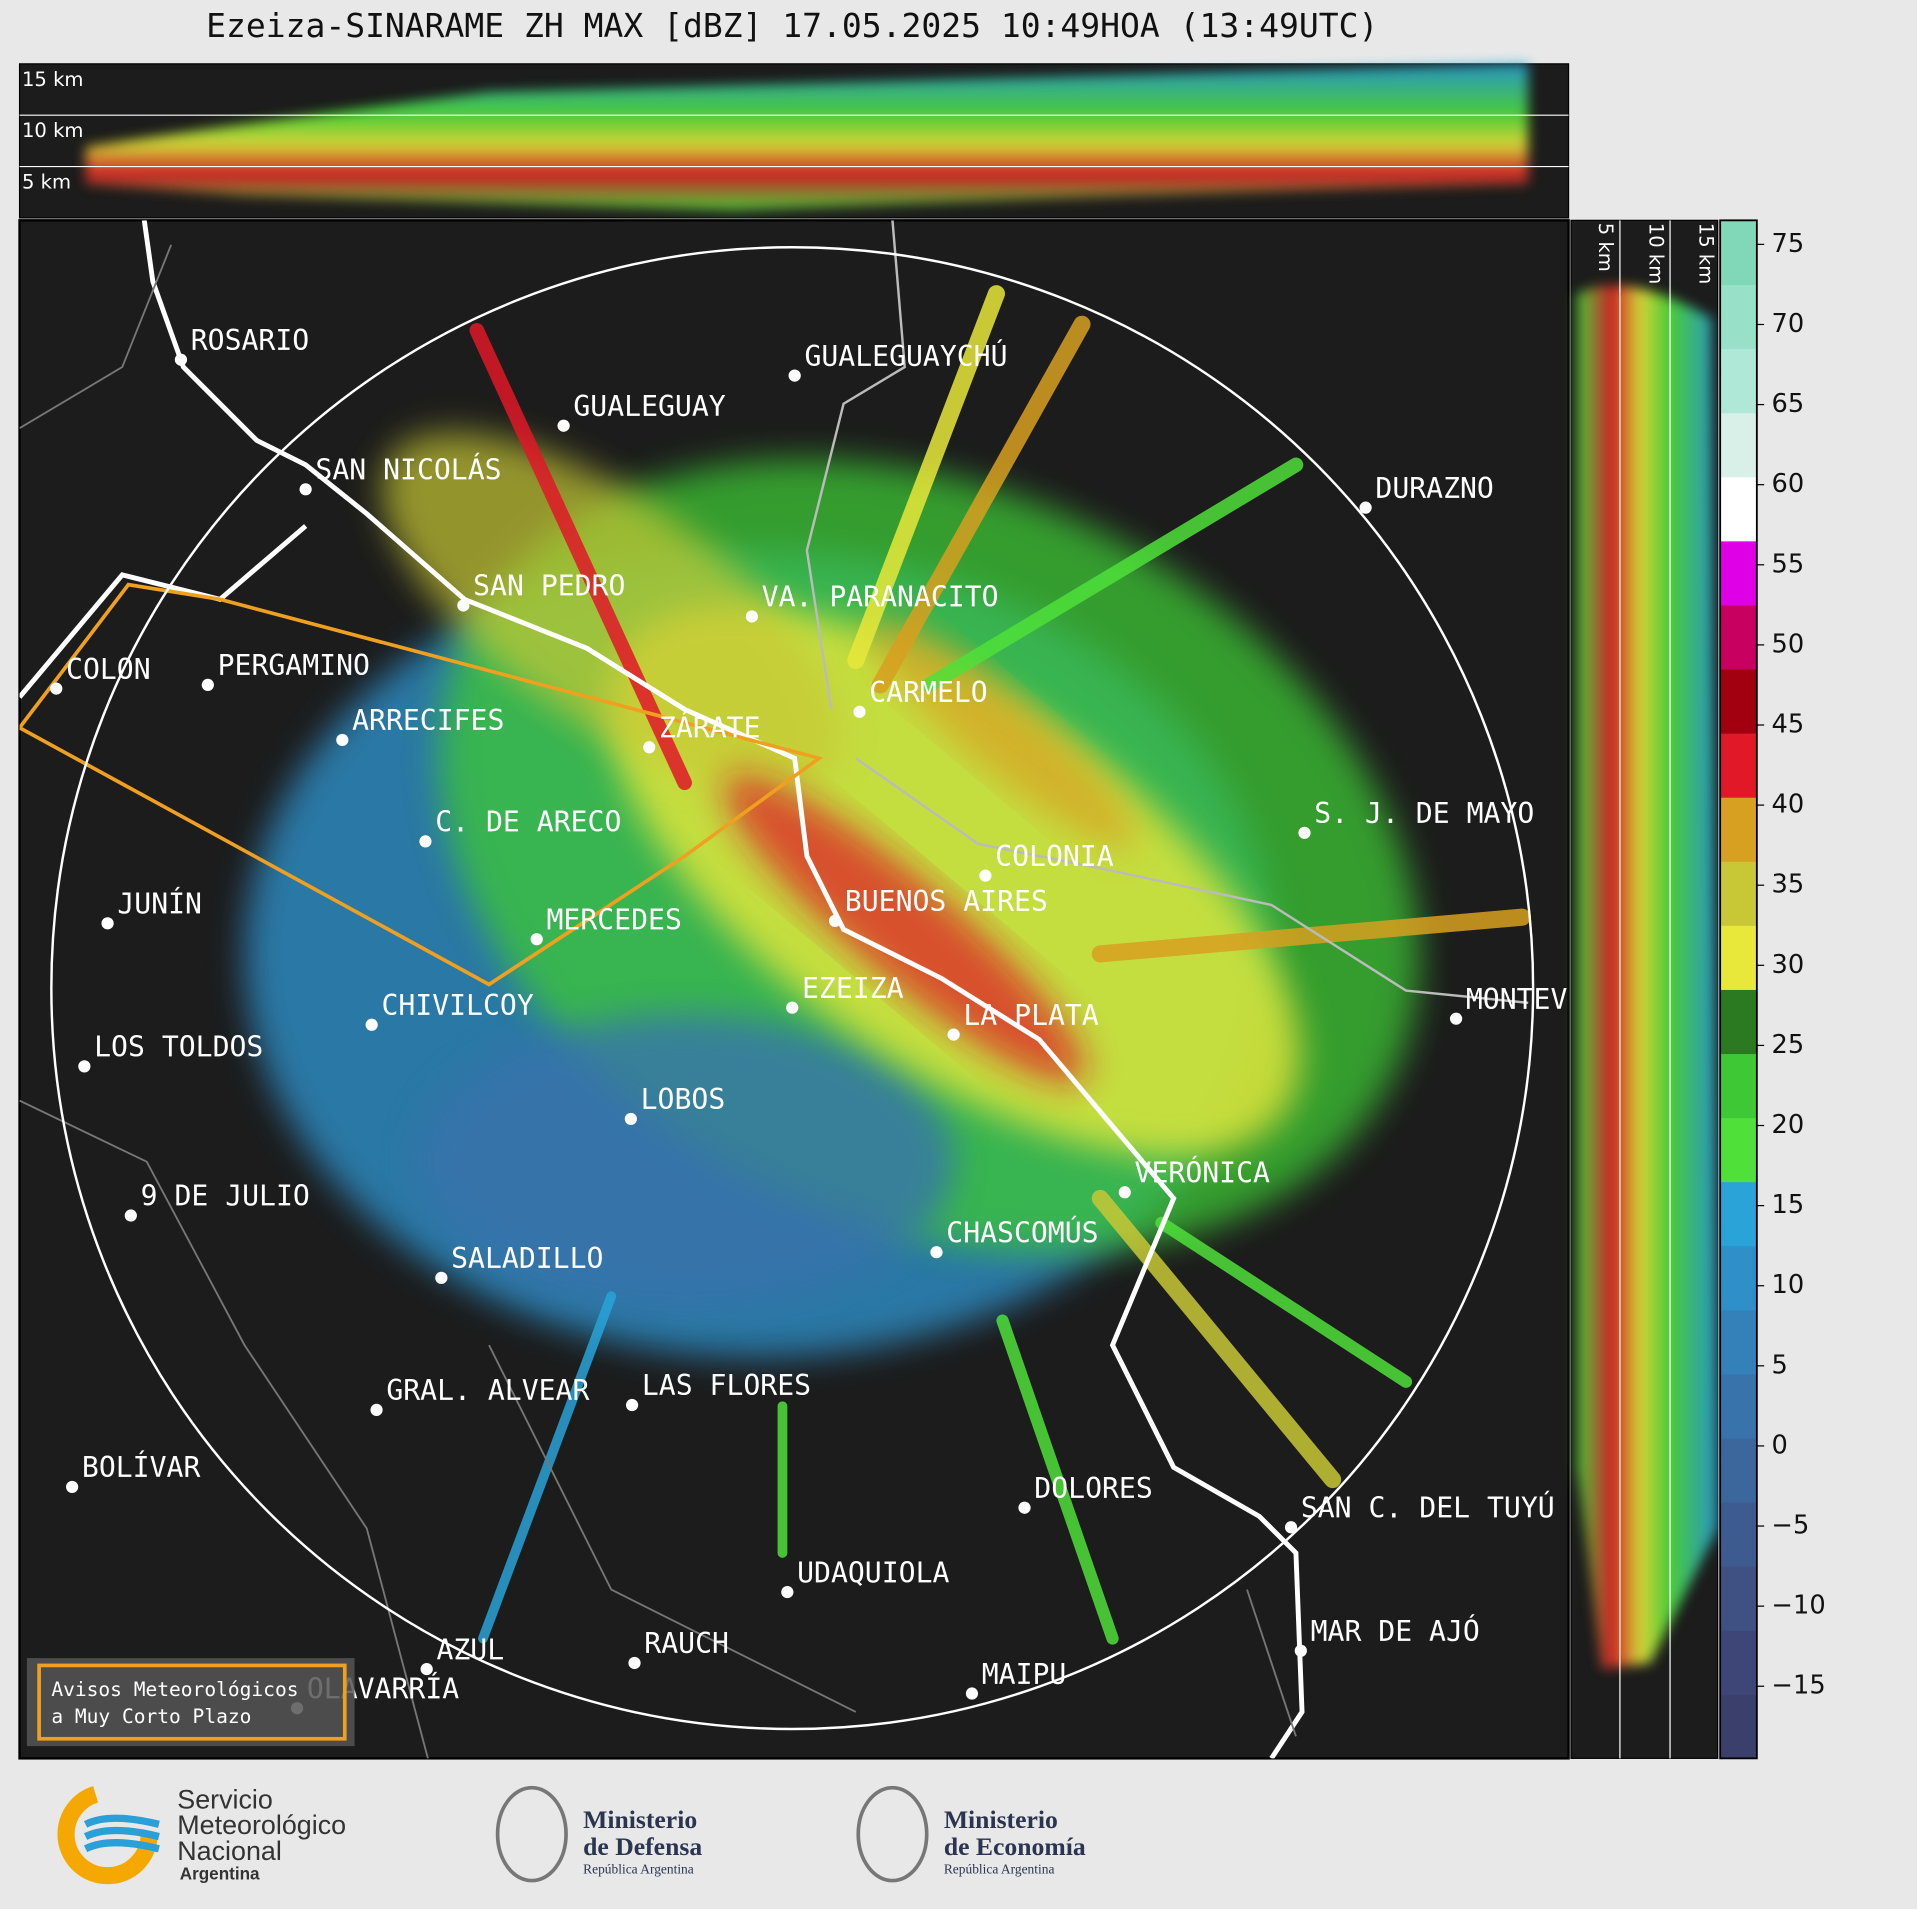 This screenshot has width=1917, height=1909. What do you see at coordinates (853, 988) in the screenshot?
I see `city-label: EZEIZA` at bounding box center [853, 988].